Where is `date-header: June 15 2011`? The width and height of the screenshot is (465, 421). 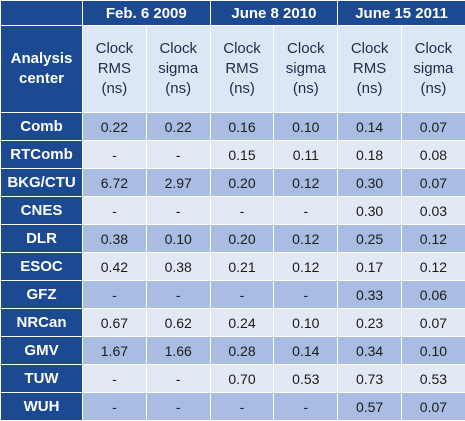
date-header: June 15 2011 is located at coordinates (401, 13).